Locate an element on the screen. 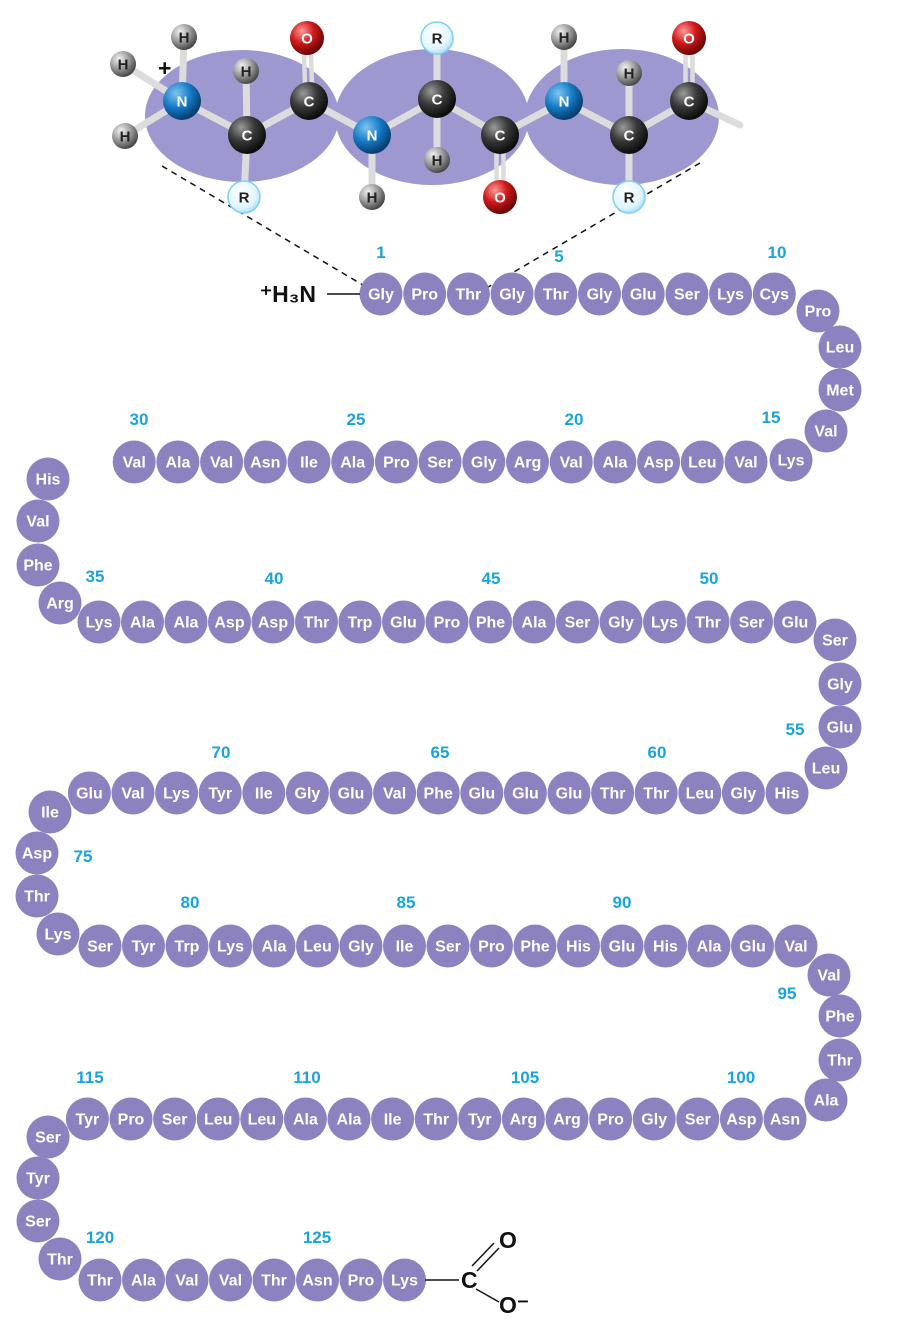  residue-112: Ser is located at coordinates (175, 1119).